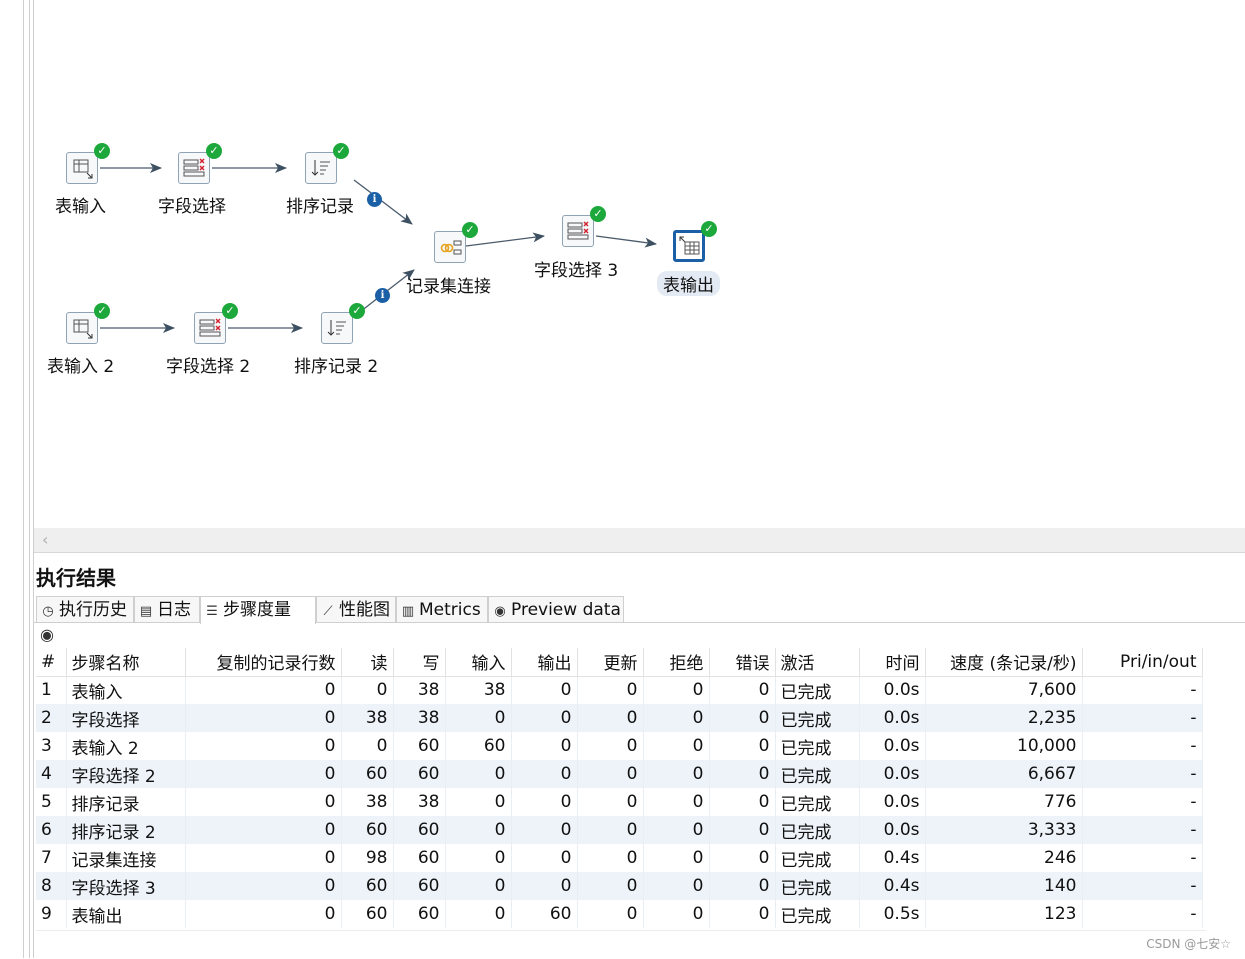  I want to click on step-field-select-3: ✓, so click(584, 228).